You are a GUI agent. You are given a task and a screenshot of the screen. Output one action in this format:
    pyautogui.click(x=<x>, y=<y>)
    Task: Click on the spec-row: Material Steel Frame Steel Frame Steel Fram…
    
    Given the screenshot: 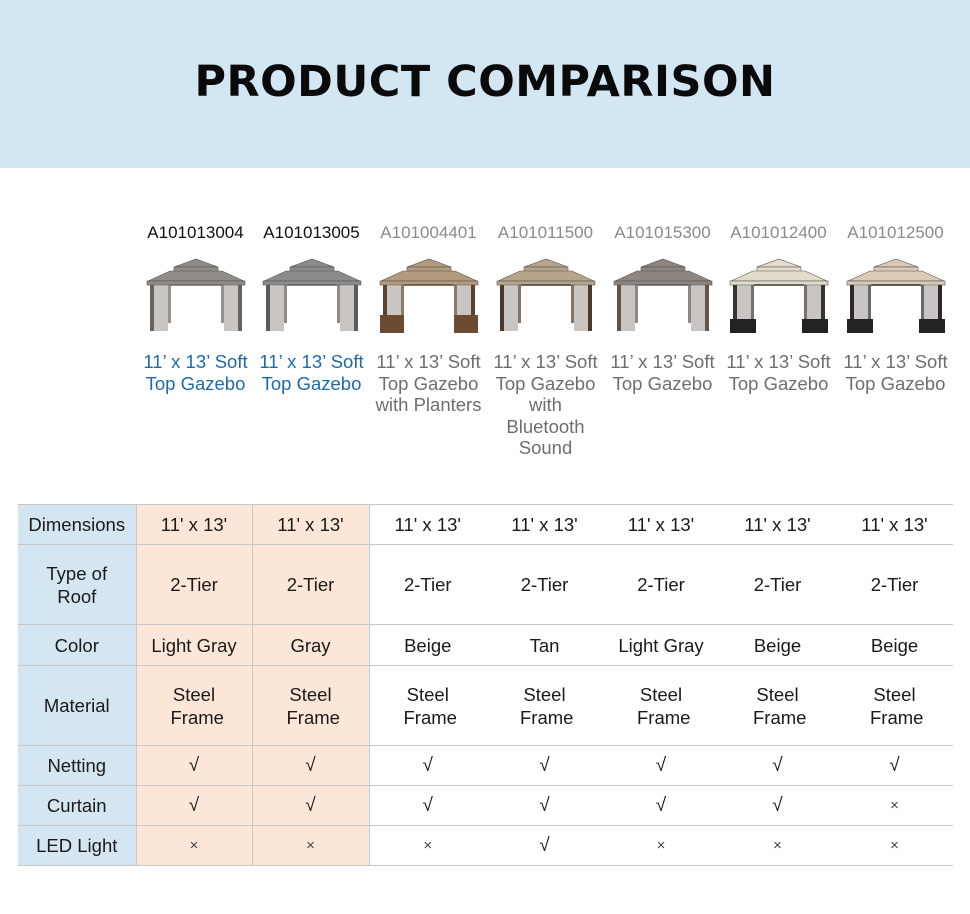 What is the action you would take?
    pyautogui.click(x=485, y=705)
    